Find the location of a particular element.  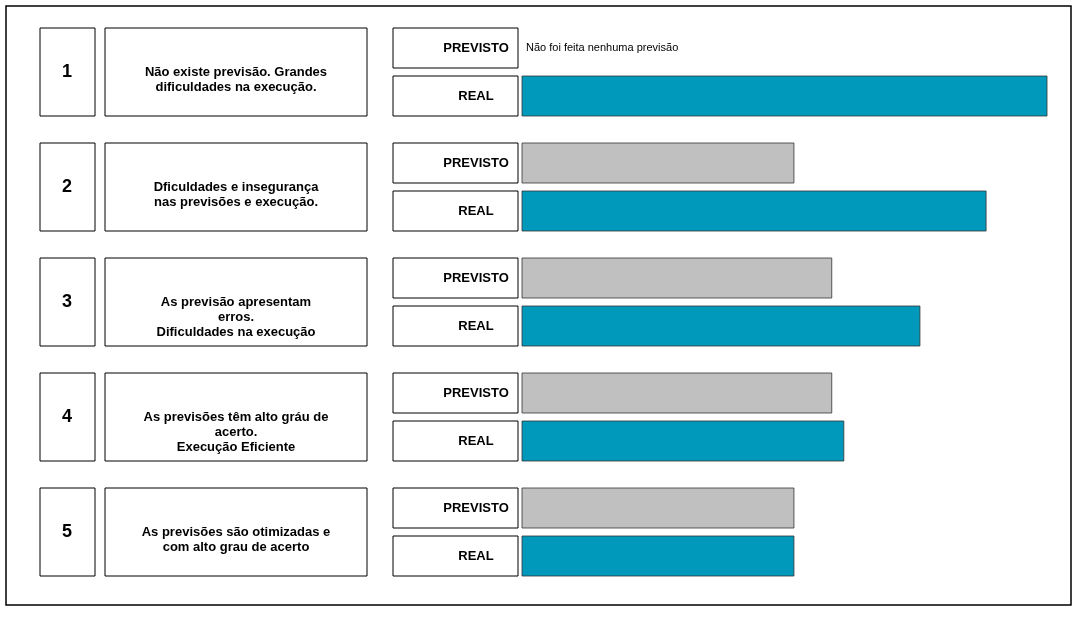

text: 4 is located at coordinates (67, 416).